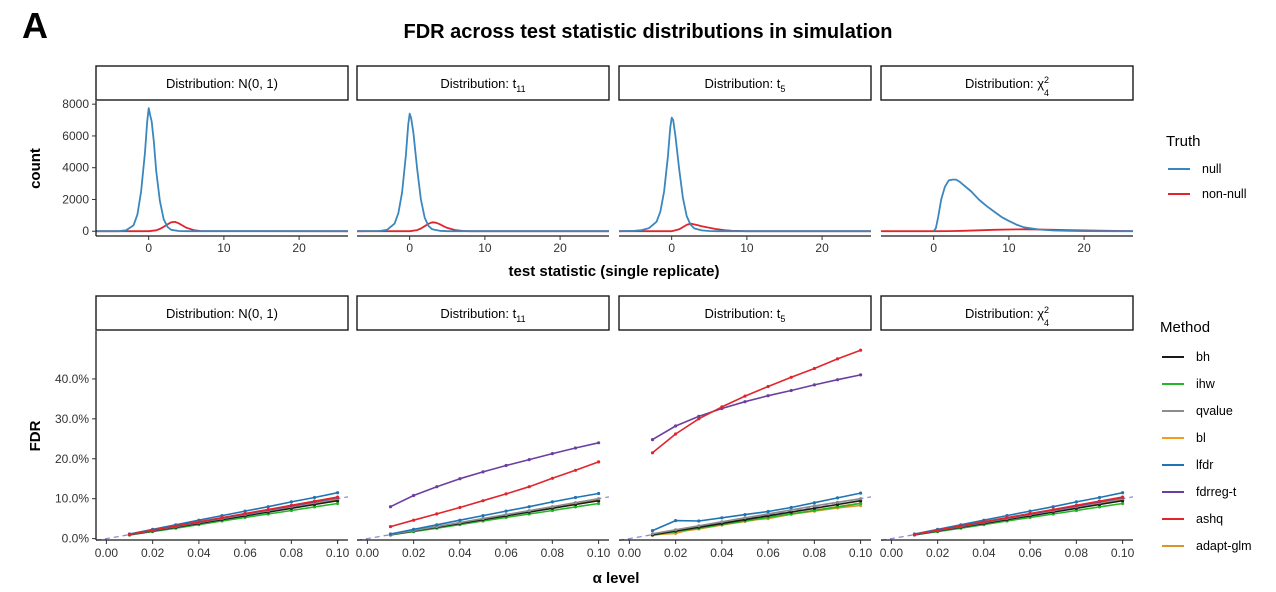  I want to click on facet-name: χ, so click(1040, 313).